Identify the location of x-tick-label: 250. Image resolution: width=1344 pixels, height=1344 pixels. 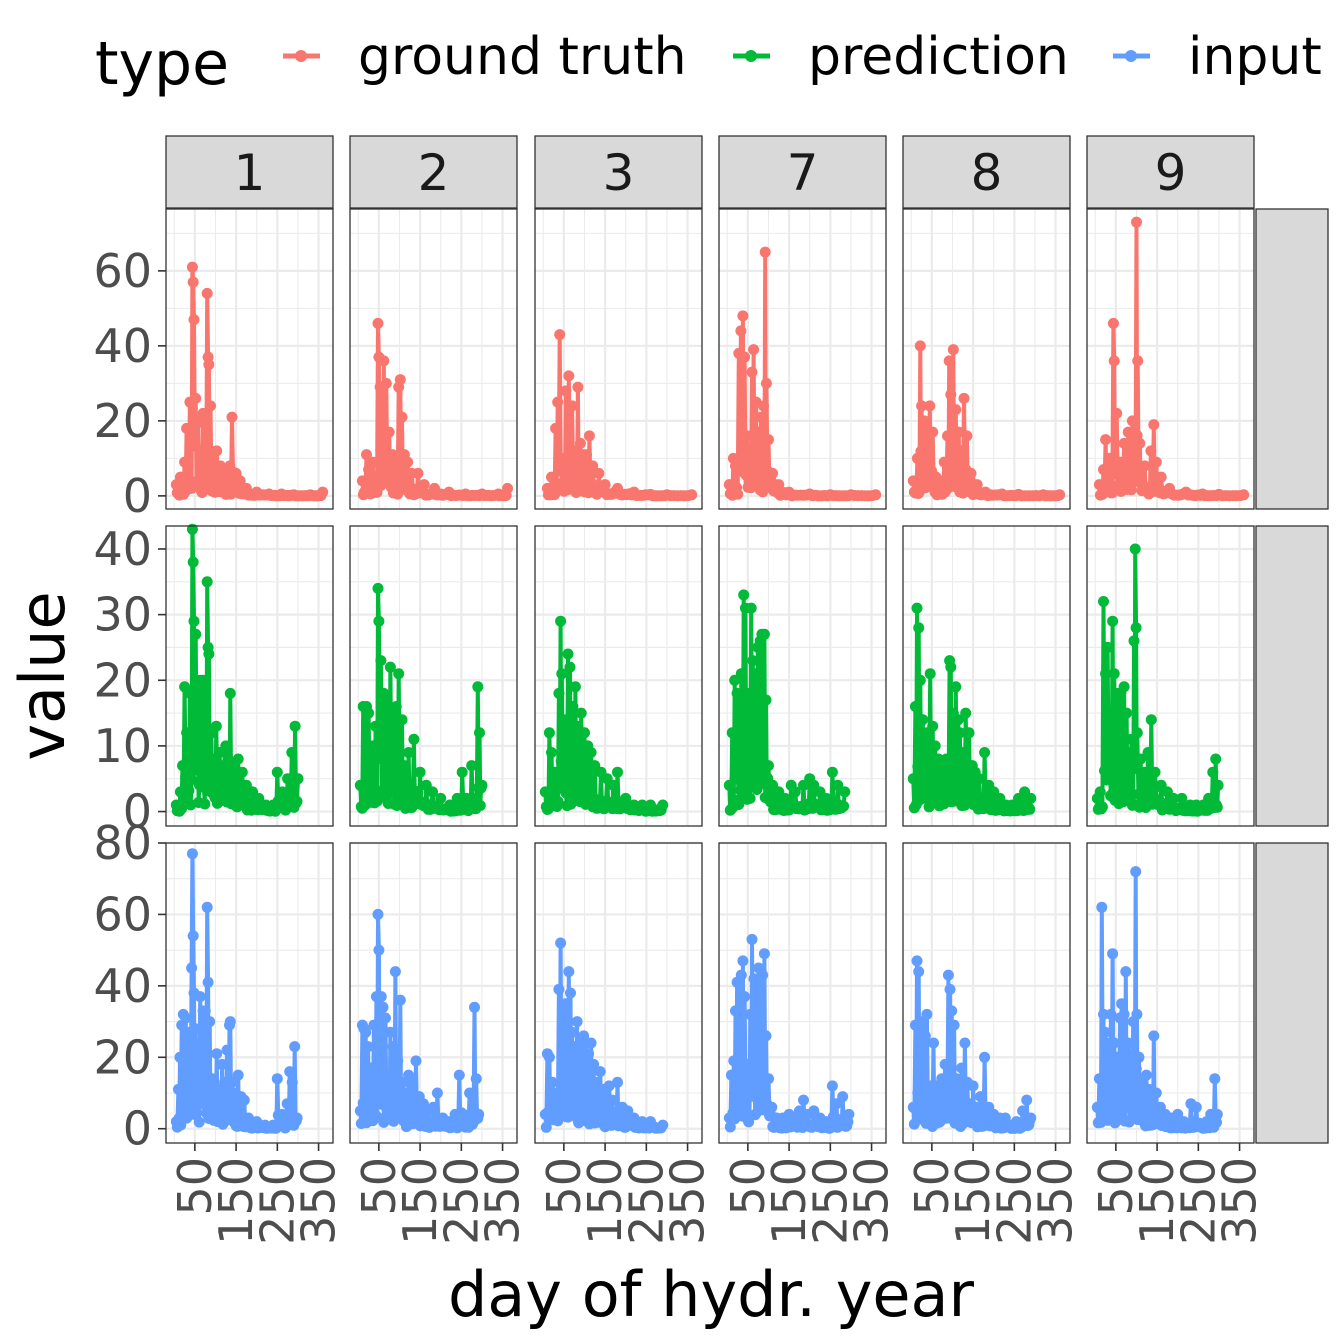
(461, 1201).